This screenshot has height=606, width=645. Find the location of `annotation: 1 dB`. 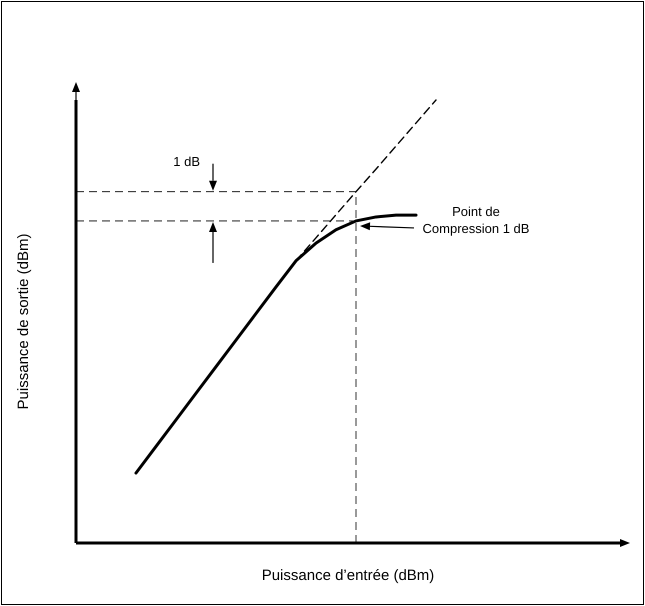

annotation: 1 dB is located at coordinates (186, 161).